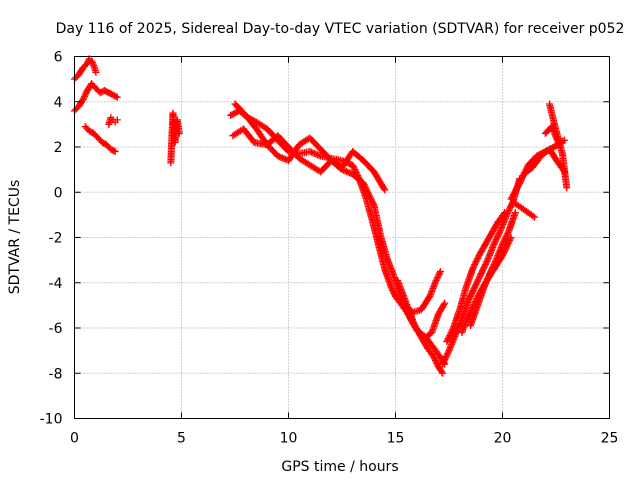 The image size is (640, 480). I want to click on x-axis-label: GPS time / hours, so click(339, 467).